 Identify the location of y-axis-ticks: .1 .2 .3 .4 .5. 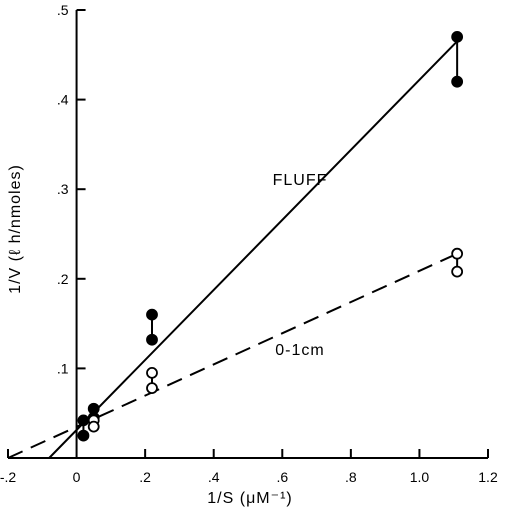
(71, 189).